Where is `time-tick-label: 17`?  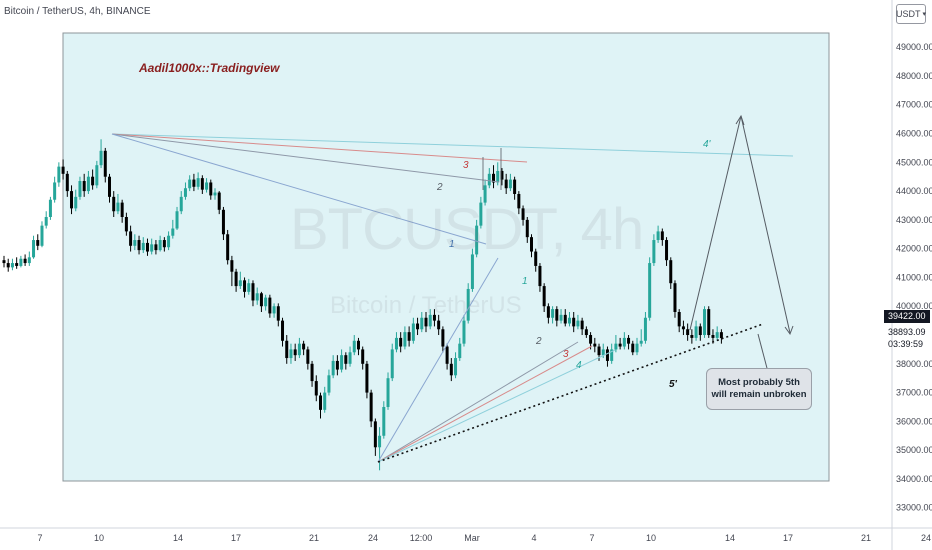 time-tick-label: 17 is located at coordinates (788, 538).